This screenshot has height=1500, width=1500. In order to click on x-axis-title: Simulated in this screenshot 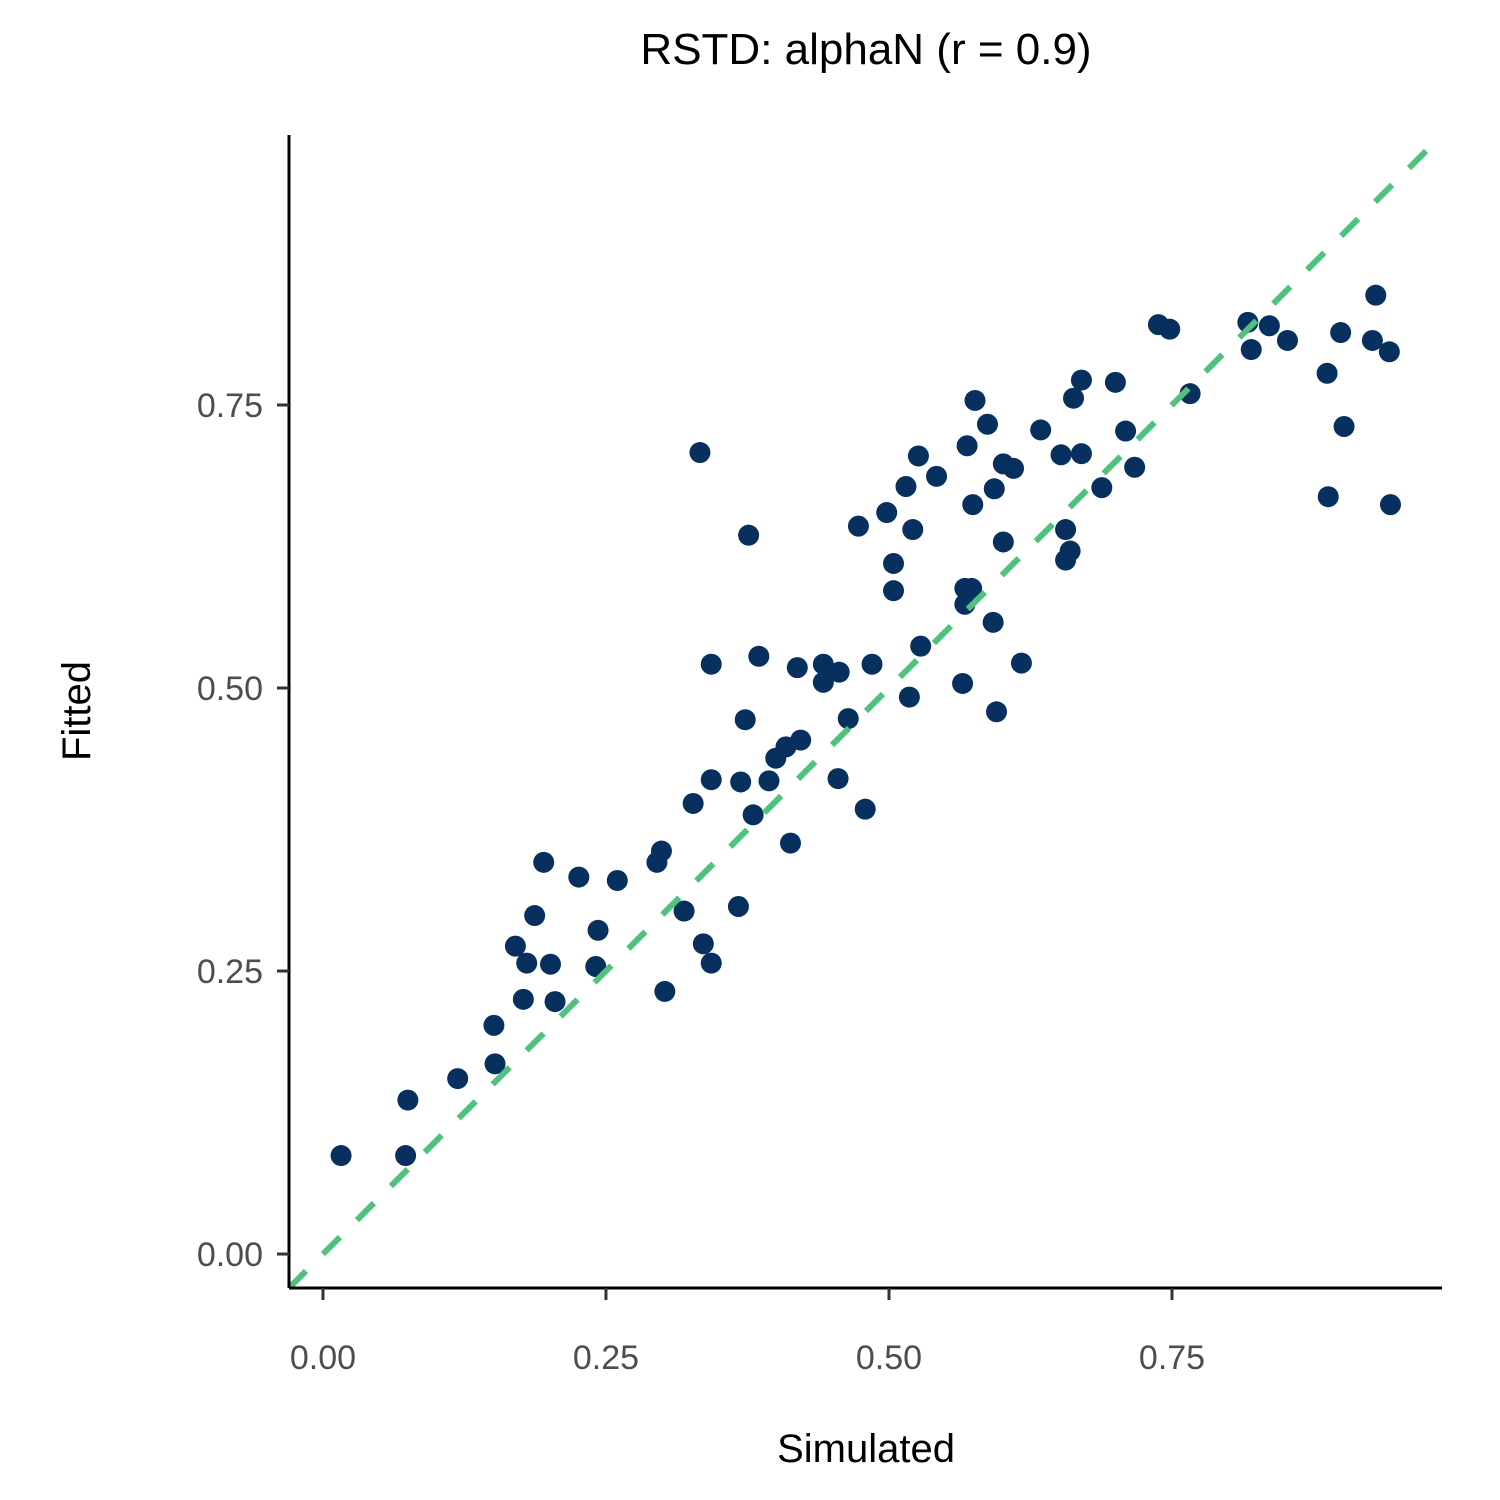, I will do `click(866, 1449)`.